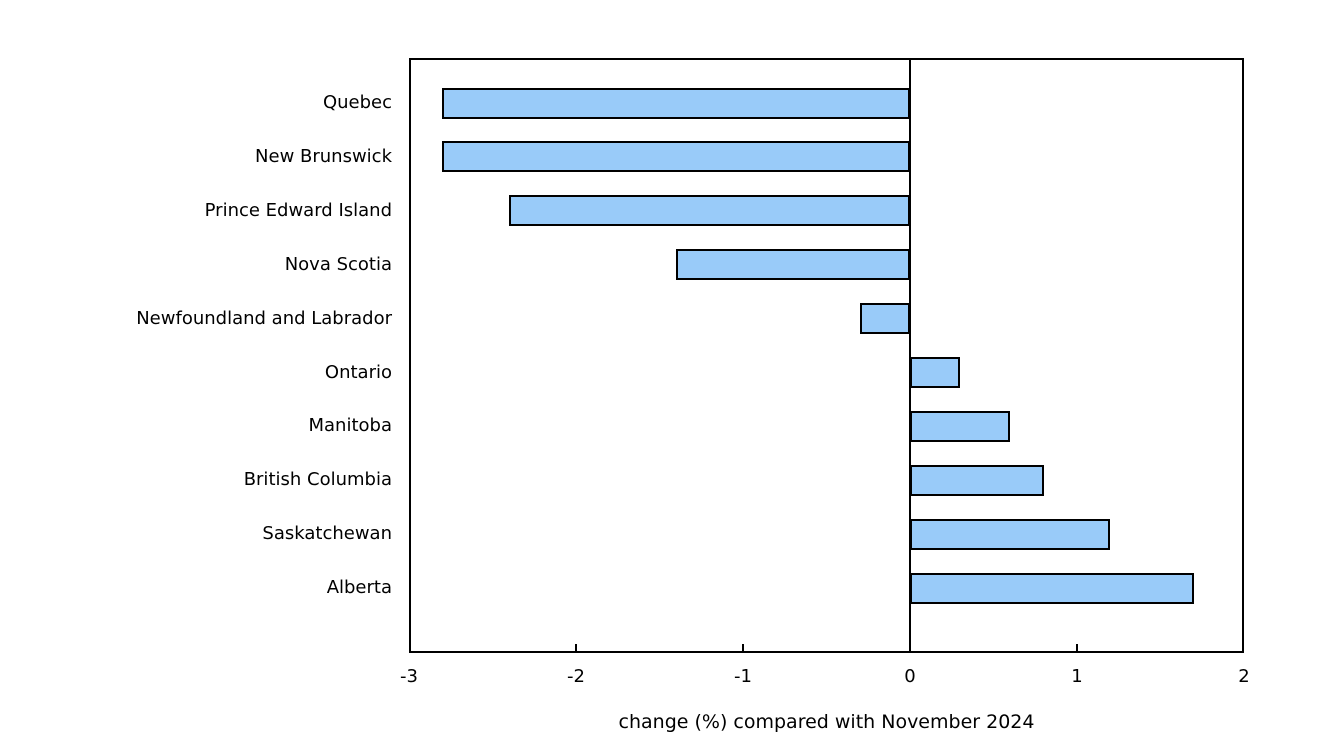  Describe the element at coordinates (357, 102) in the screenshot. I see `category-label: Quebec` at that location.